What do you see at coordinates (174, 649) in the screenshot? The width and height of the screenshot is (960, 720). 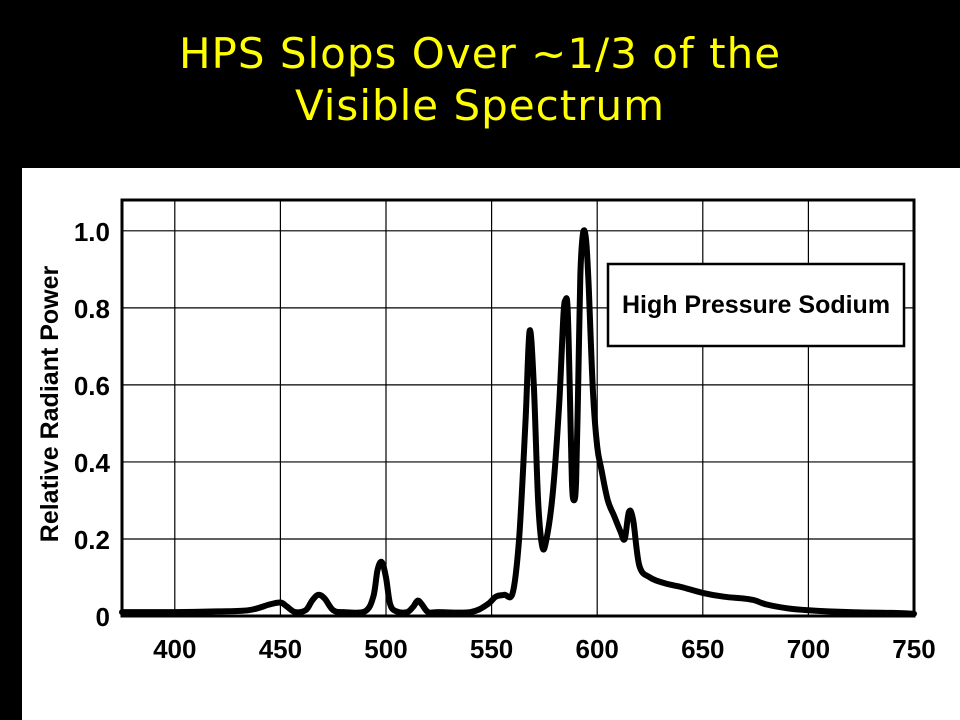 I see `x-tick-label: 400` at bounding box center [174, 649].